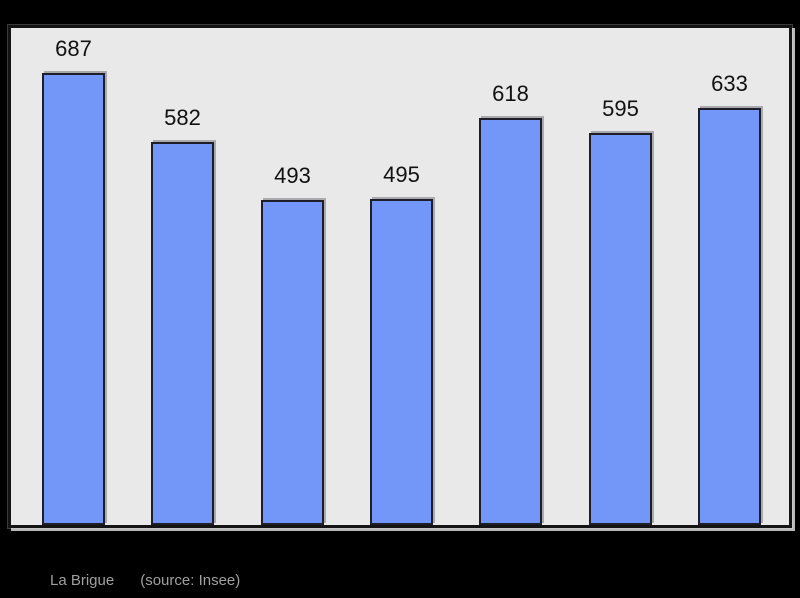 Image resolution: width=800 pixels, height=598 pixels. I want to click on bar-value-label: 595, so click(620, 108).